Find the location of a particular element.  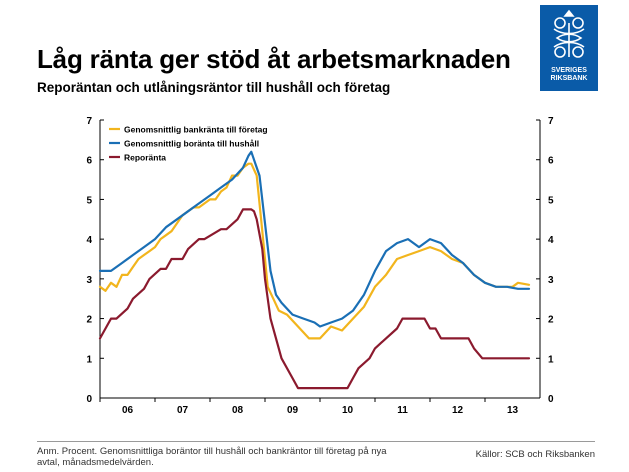

x-tick-label: 06 is located at coordinates (128, 410).